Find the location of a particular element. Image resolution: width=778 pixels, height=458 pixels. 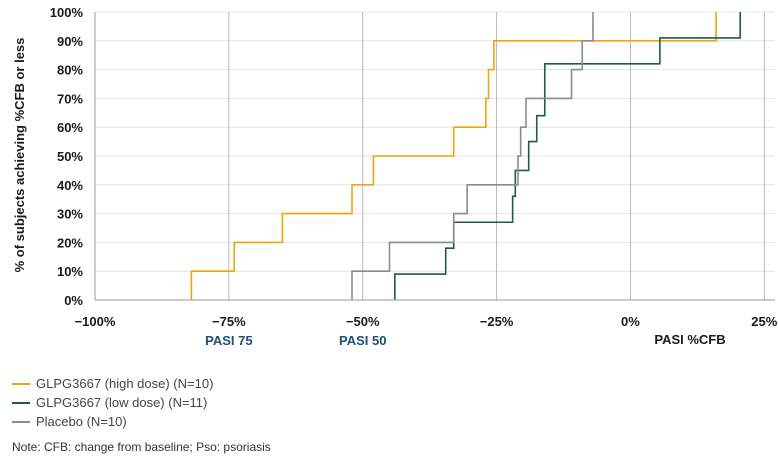

y-tick-label: 60% is located at coordinates (70, 127).